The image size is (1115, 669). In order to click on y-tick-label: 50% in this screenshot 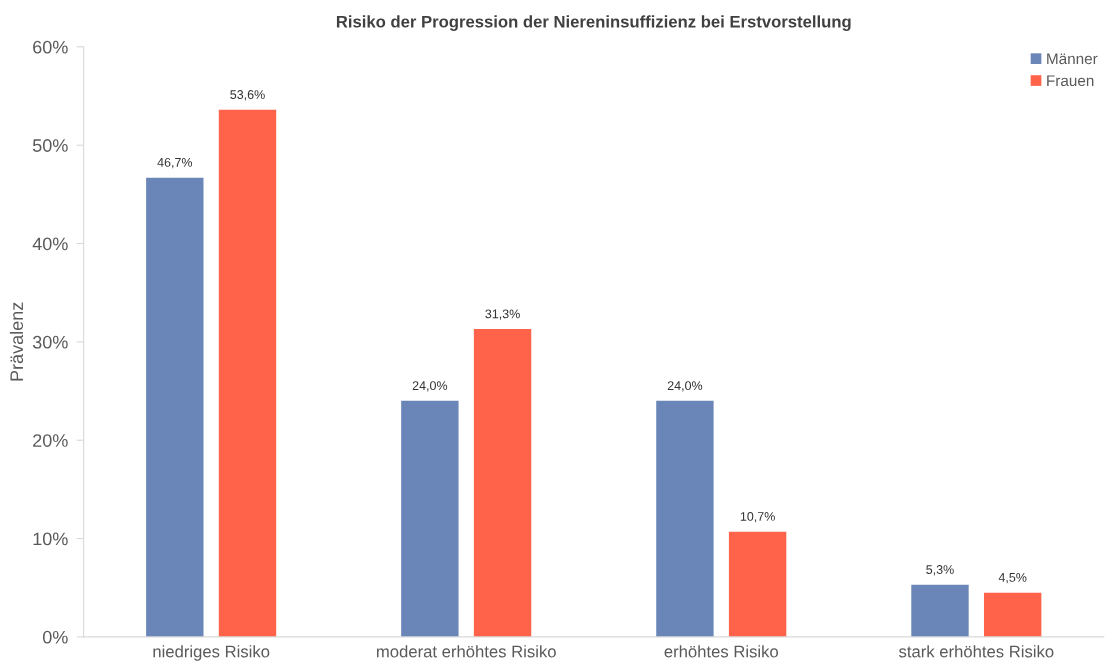, I will do `click(50, 145)`.